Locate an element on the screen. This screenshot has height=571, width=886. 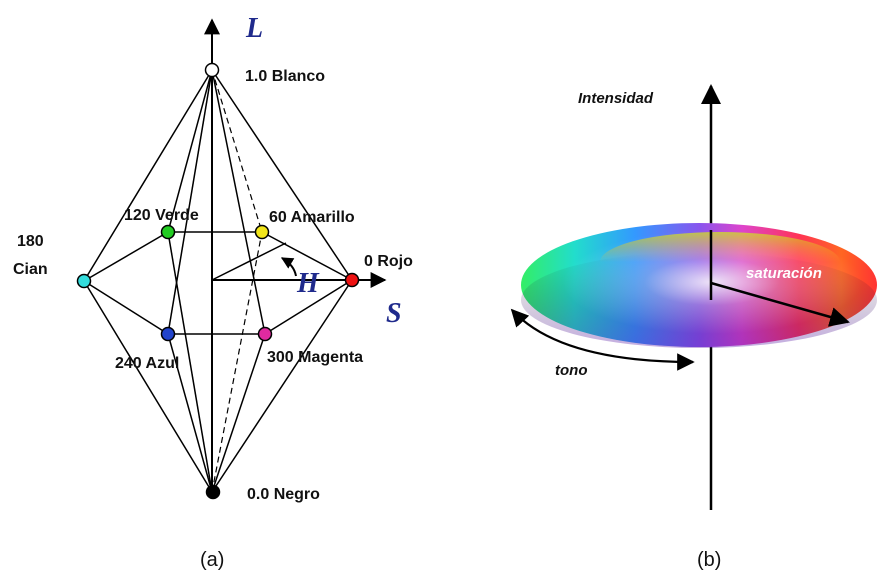
hue-label: tono is located at coordinates (571, 370).